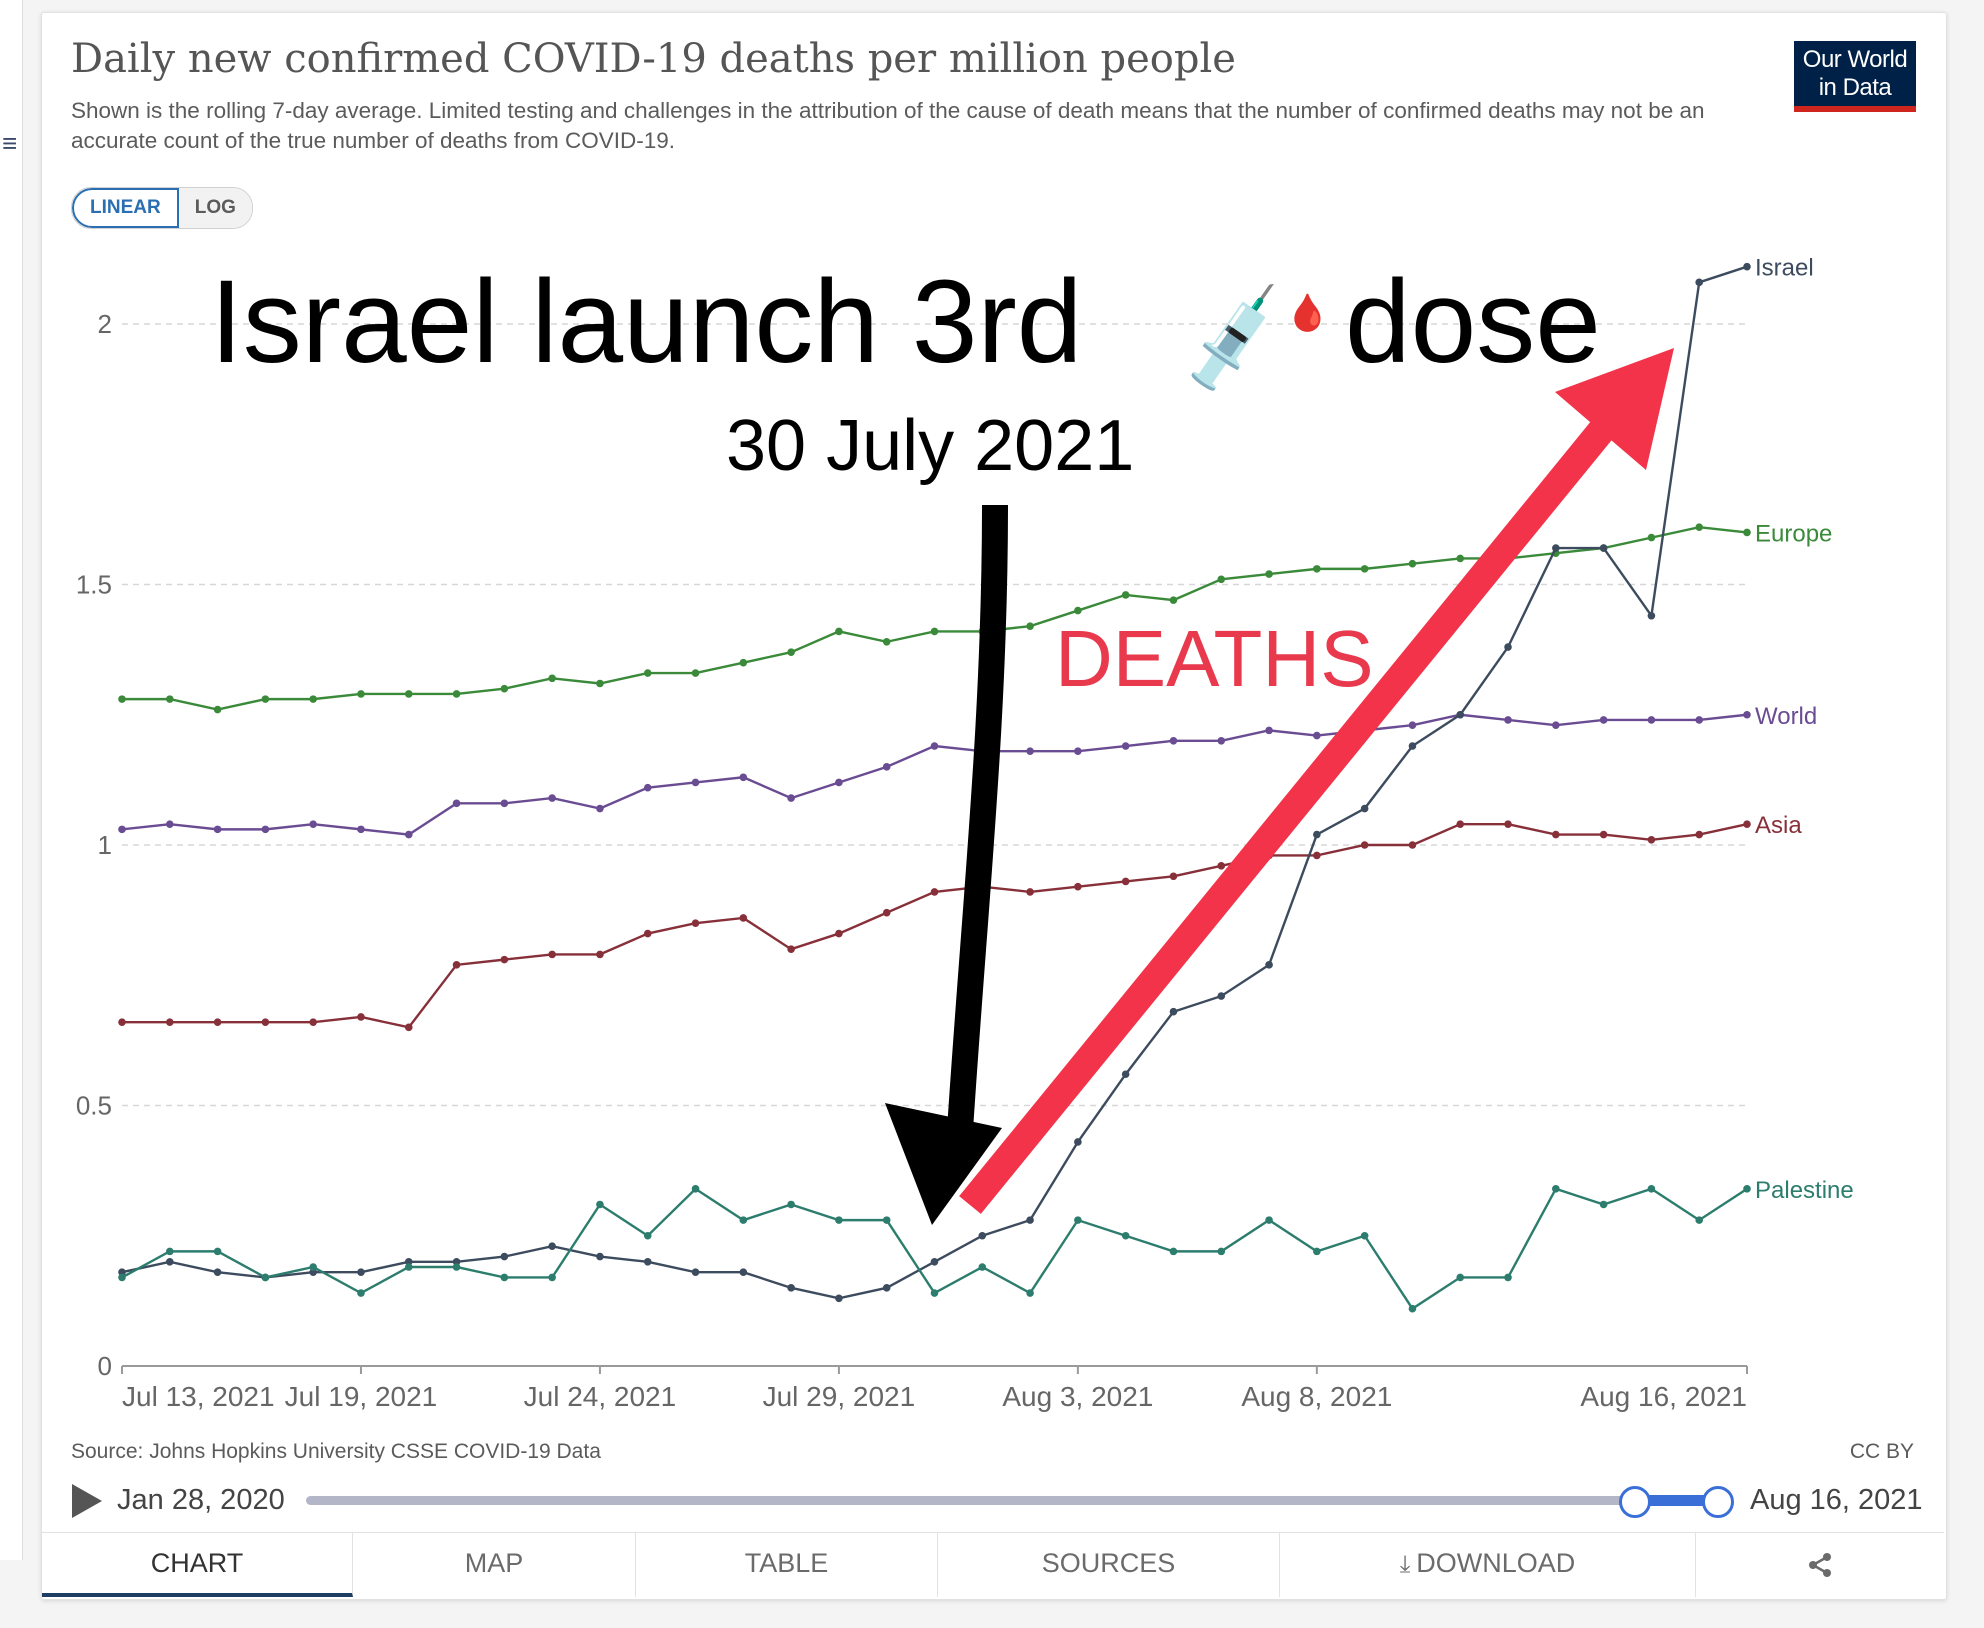 This screenshot has height=1628, width=1984. What do you see at coordinates (1855, 87) in the screenshot?
I see `logo-line-2: in Data` at bounding box center [1855, 87].